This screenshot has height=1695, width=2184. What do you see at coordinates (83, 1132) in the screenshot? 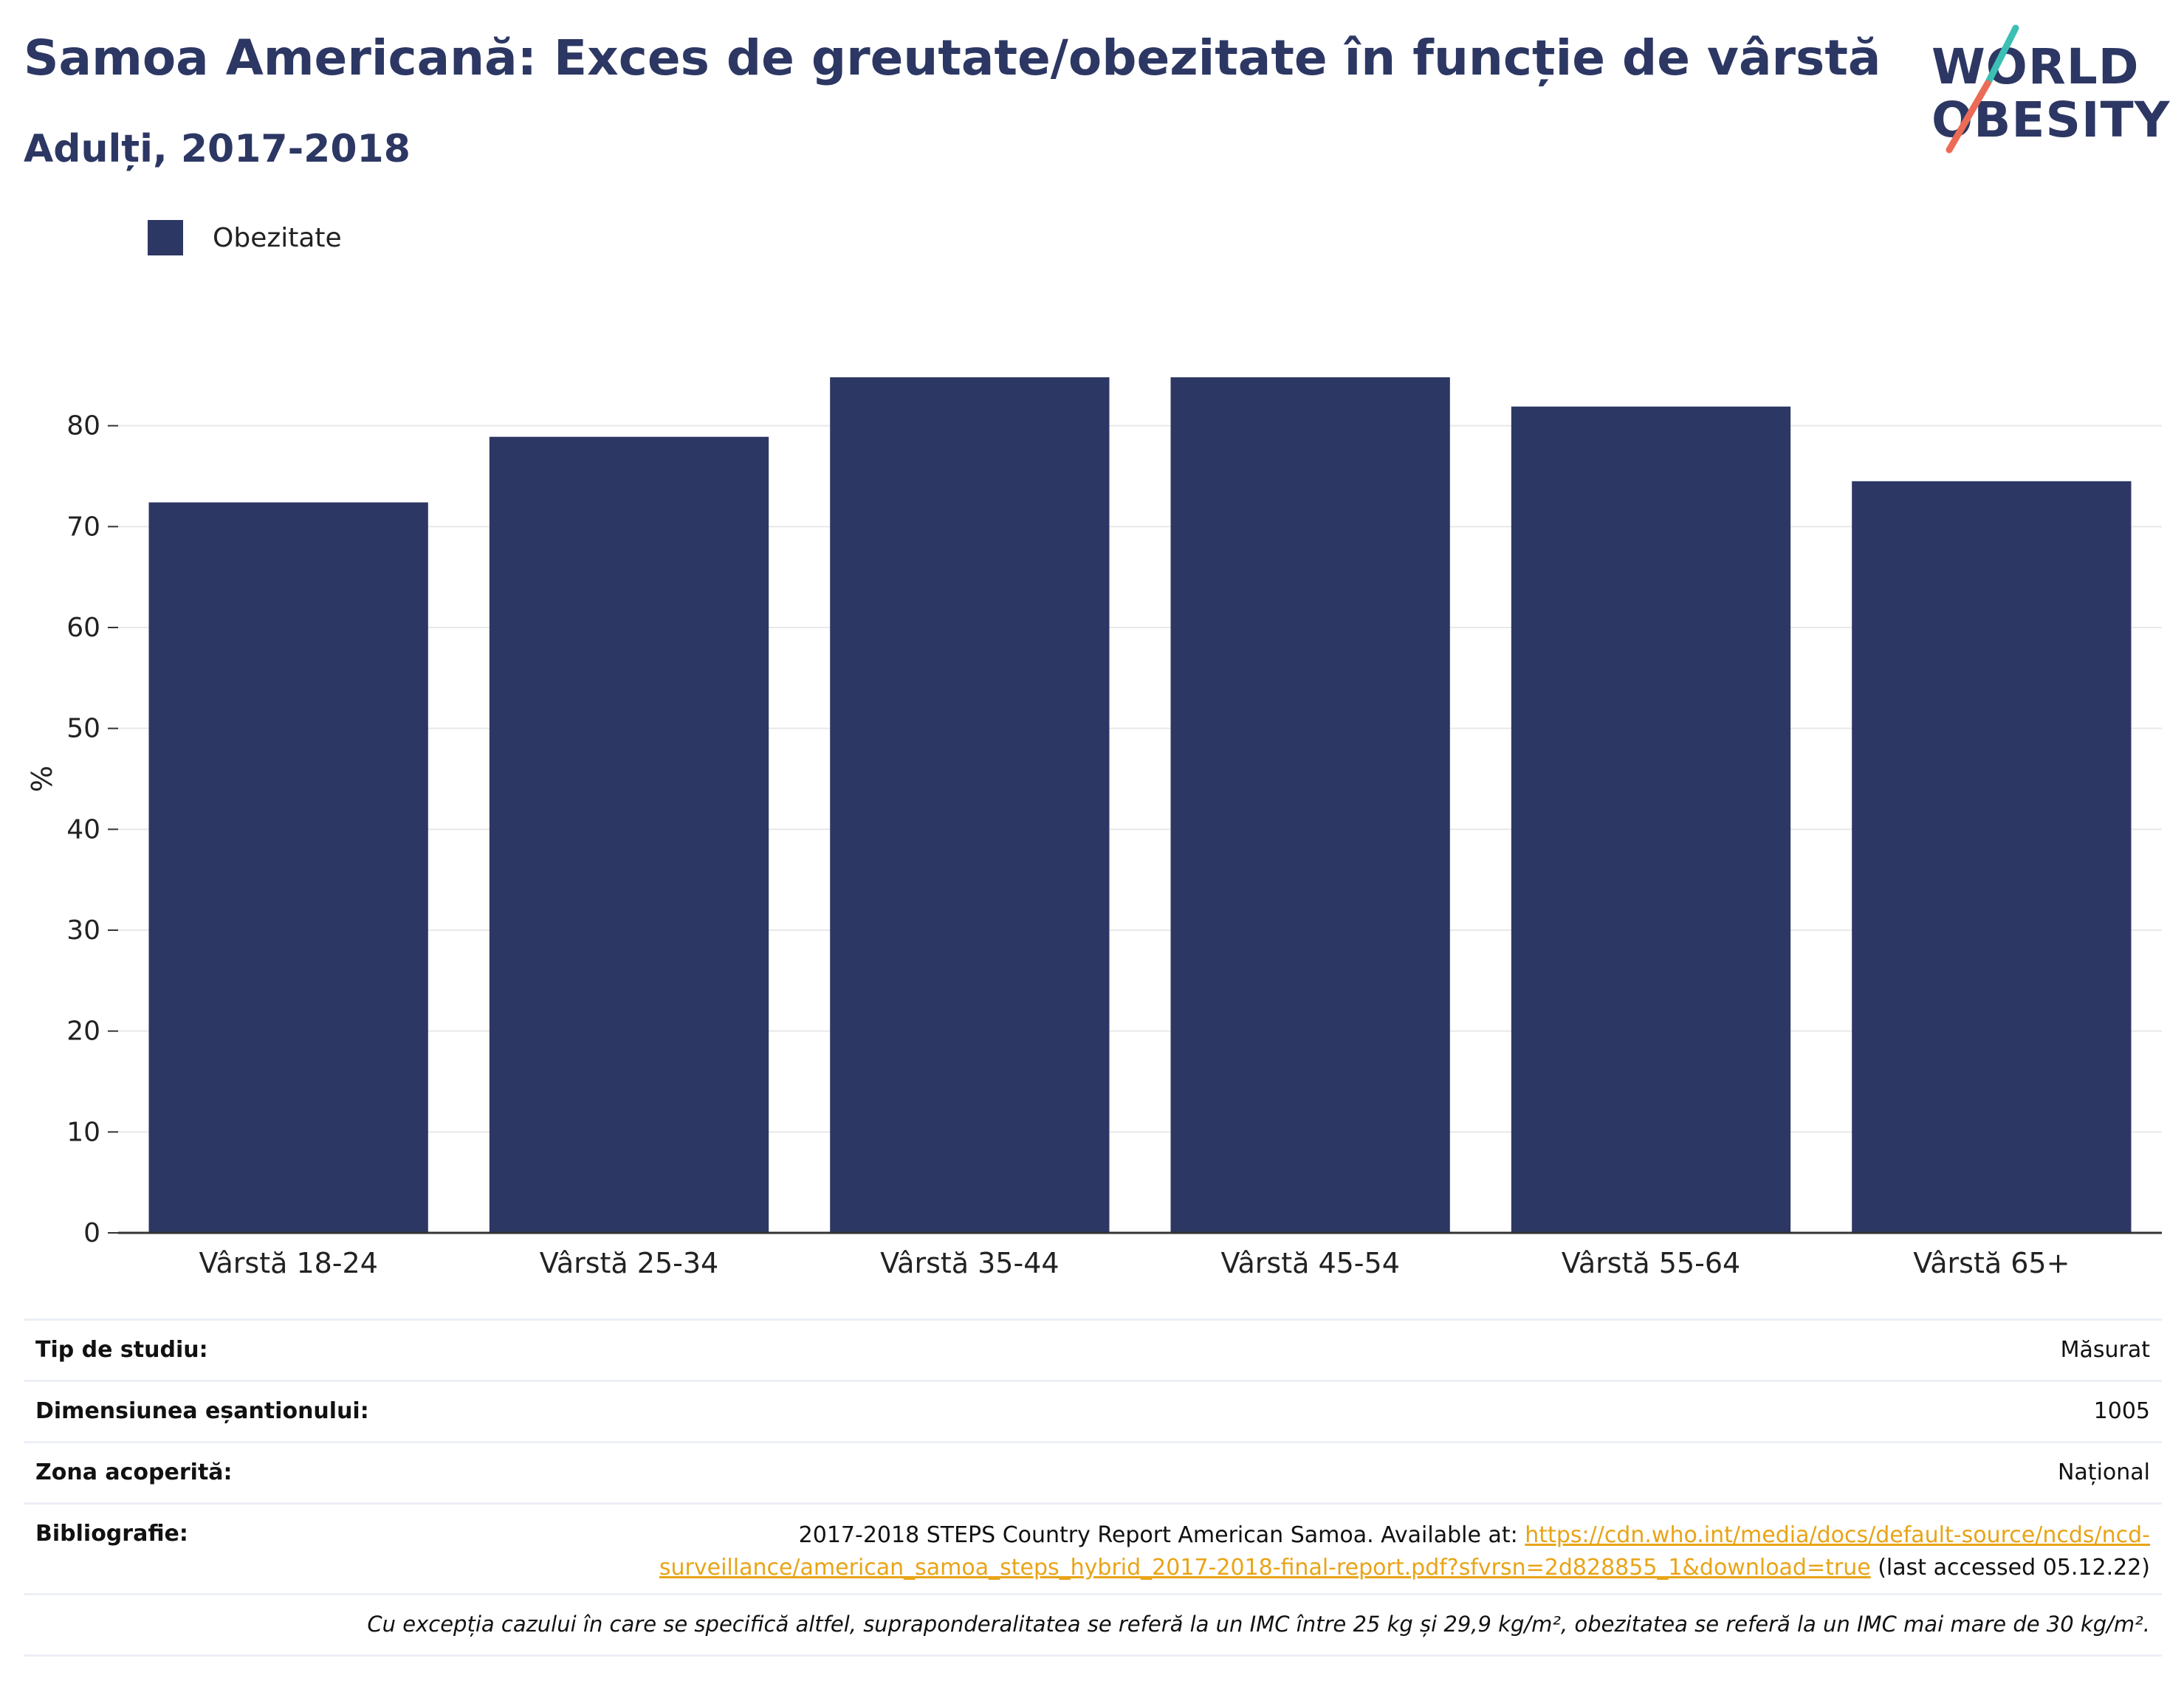
I see `y-tick-label: 10` at bounding box center [83, 1132].